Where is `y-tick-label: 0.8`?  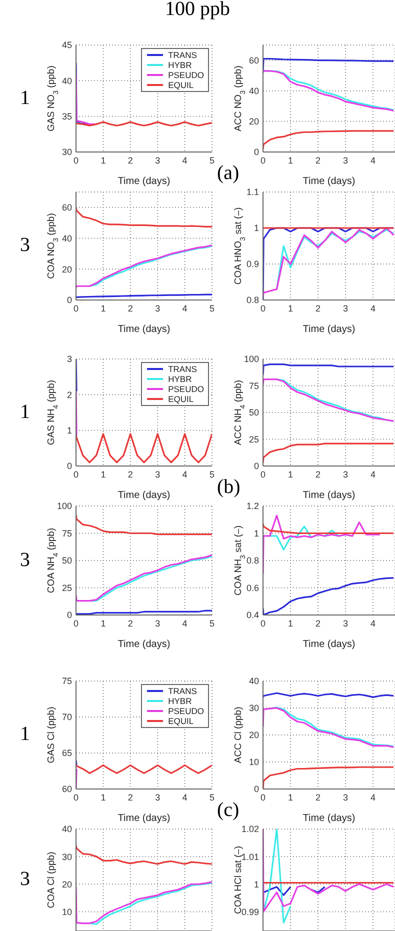
y-tick-label: 0.8 is located at coordinates (252, 300).